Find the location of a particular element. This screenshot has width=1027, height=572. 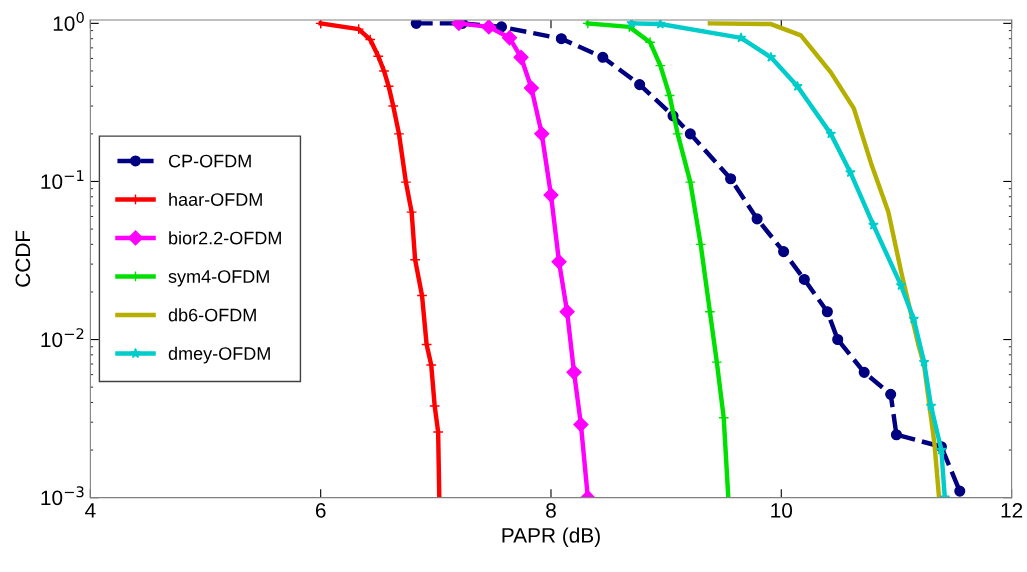

y-axis-title: CCDF is located at coordinates (23, 258).